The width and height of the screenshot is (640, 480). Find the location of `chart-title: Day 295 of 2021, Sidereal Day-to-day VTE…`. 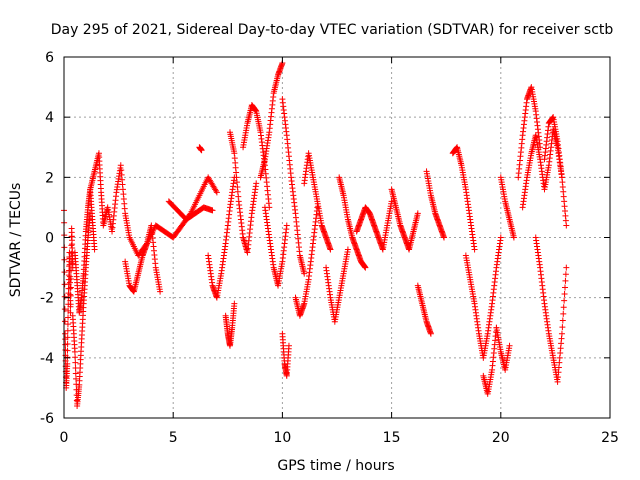

chart-title: Day 295 of 2021, Sidereal Day-to-day VTE… is located at coordinates (332, 30).